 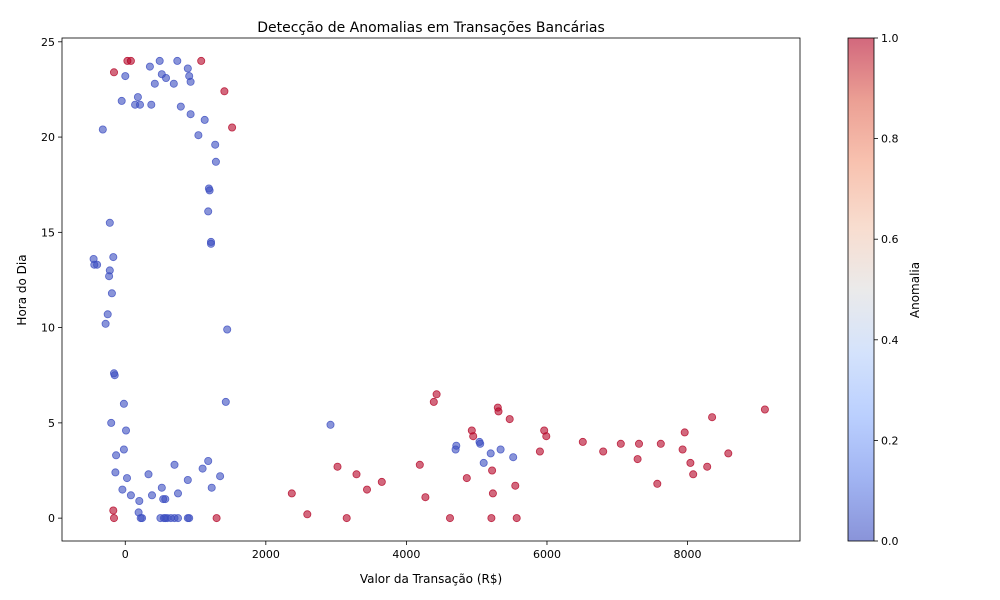 What do you see at coordinates (51, 423) in the screenshot?
I see `y-tick-label: 5` at bounding box center [51, 423].